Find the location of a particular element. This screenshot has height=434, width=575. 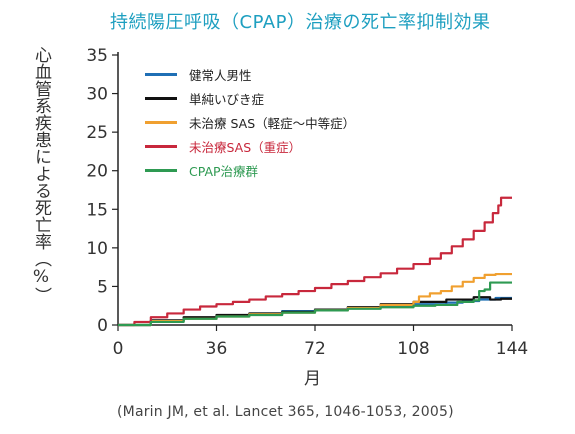

legend-item: 未治療 SAS（軽症〜中等症） is located at coordinates (250, 122).